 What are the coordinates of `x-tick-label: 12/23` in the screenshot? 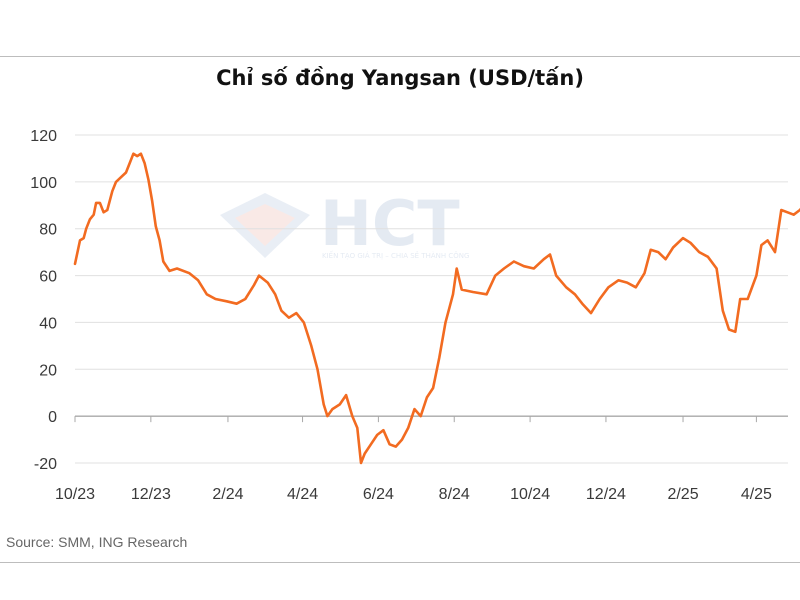 It's located at (151, 494).